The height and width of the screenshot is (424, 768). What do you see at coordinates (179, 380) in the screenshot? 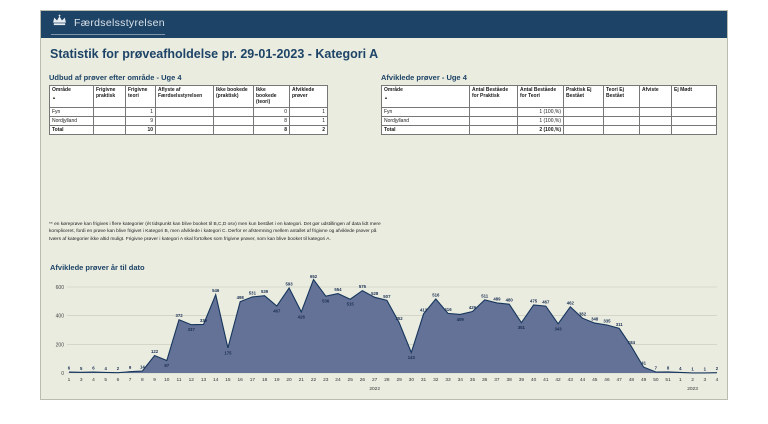
I see `x-tick-label: 11` at bounding box center [179, 380].